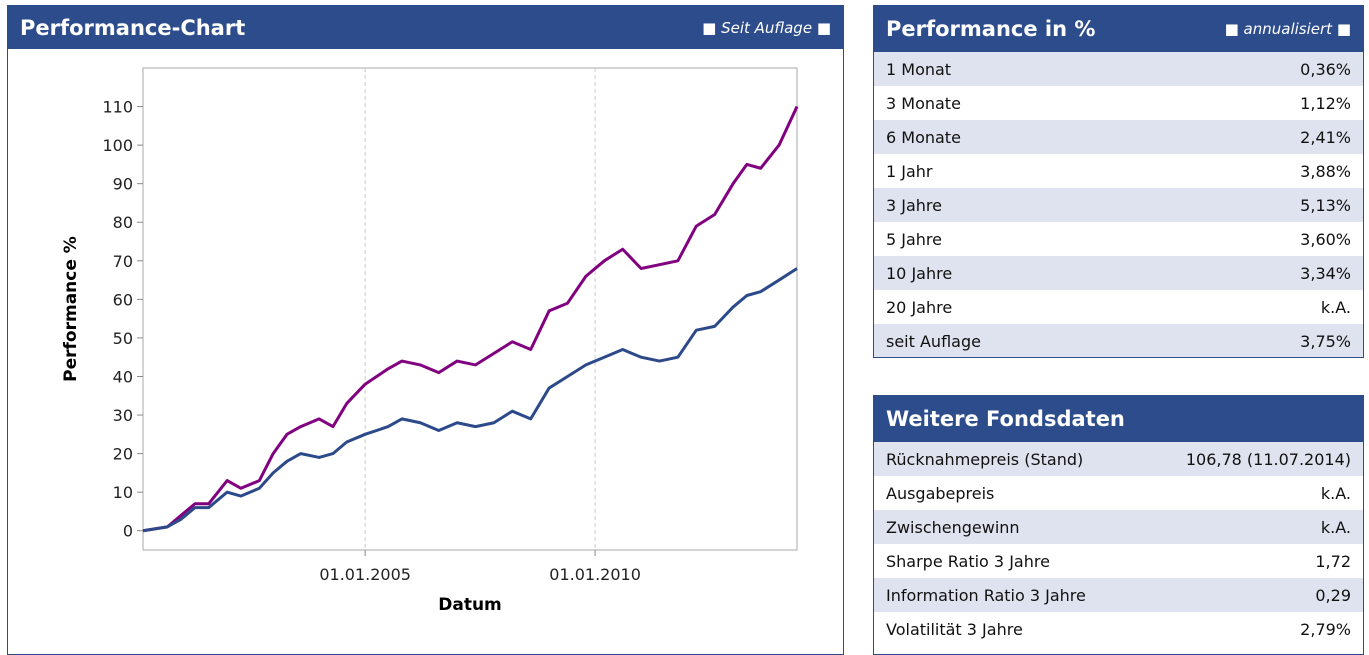 The height and width of the screenshot is (655, 1369). I want to click on badge: Seit Auflage, so click(766, 28).